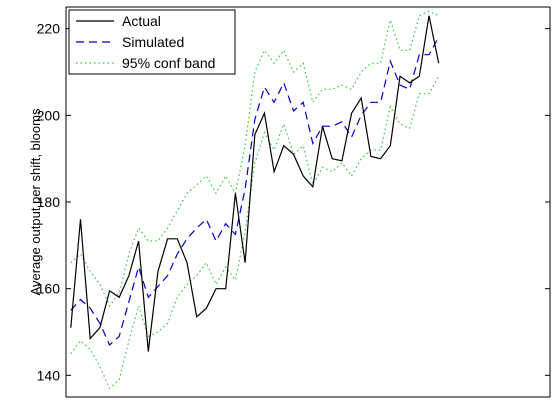 The height and width of the screenshot is (400, 559). I want to click on legend-label-conf-band: 95% conf band, so click(168, 63).